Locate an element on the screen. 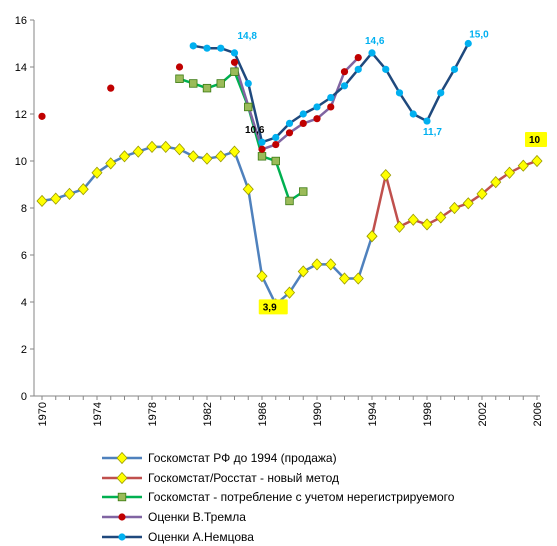 This screenshot has width=557, height=546. legend-label: Оценки В.Тремла is located at coordinates (197, 516).